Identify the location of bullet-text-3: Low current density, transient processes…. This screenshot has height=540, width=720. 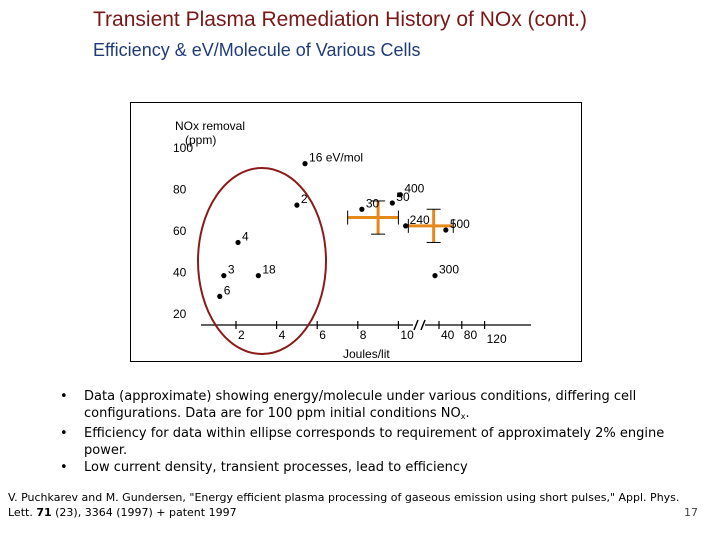
(276, 467).